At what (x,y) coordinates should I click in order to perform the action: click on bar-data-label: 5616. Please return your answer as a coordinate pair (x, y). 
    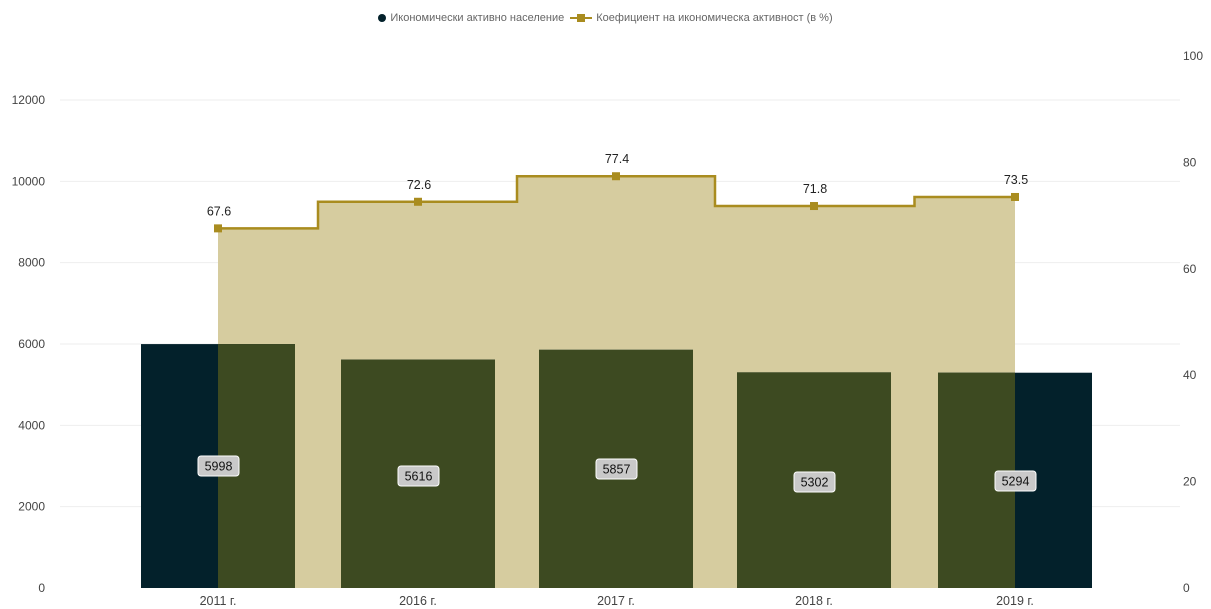
    Looking at the image, I should click on (419, 477).